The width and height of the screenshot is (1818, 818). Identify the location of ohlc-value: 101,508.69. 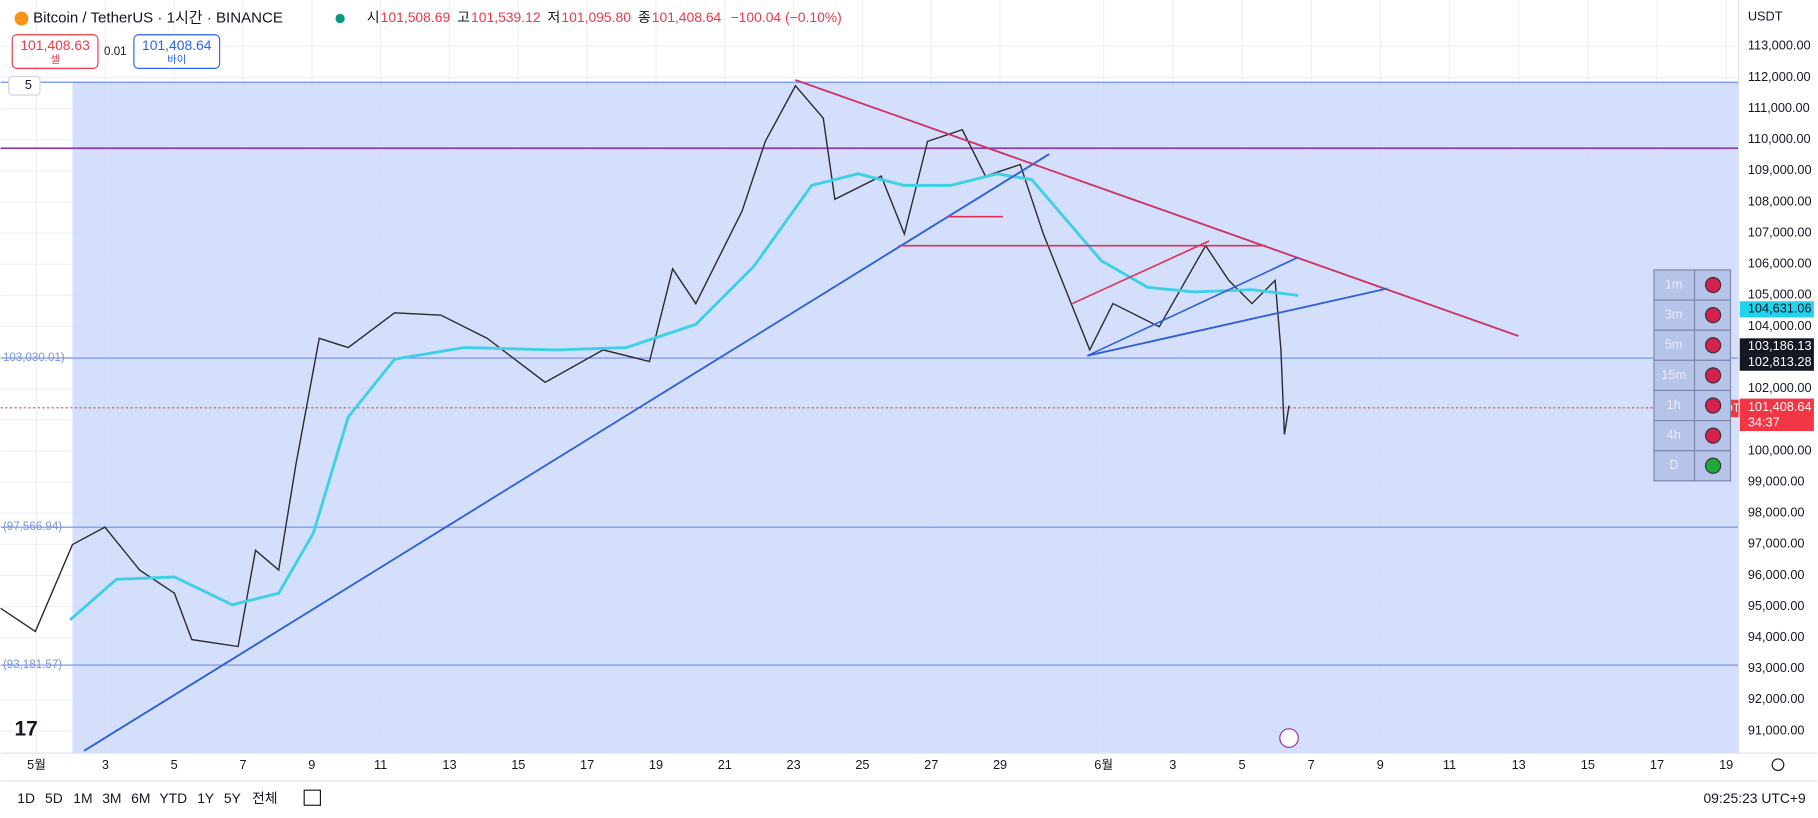
(416, 17).